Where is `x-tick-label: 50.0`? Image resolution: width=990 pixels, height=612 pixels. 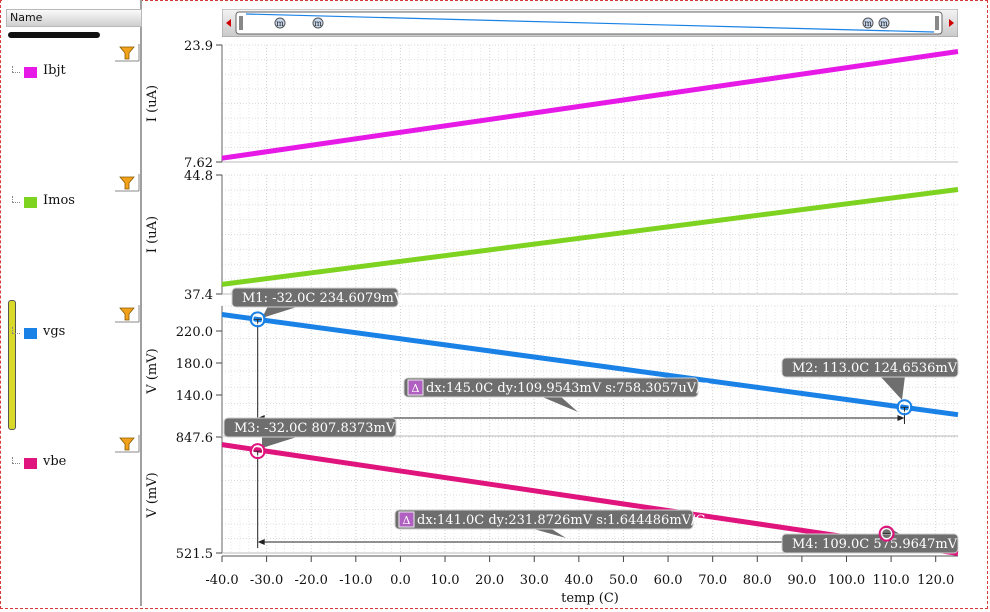
x-tick-label: 50.0 is located at coordinates (623, 580).